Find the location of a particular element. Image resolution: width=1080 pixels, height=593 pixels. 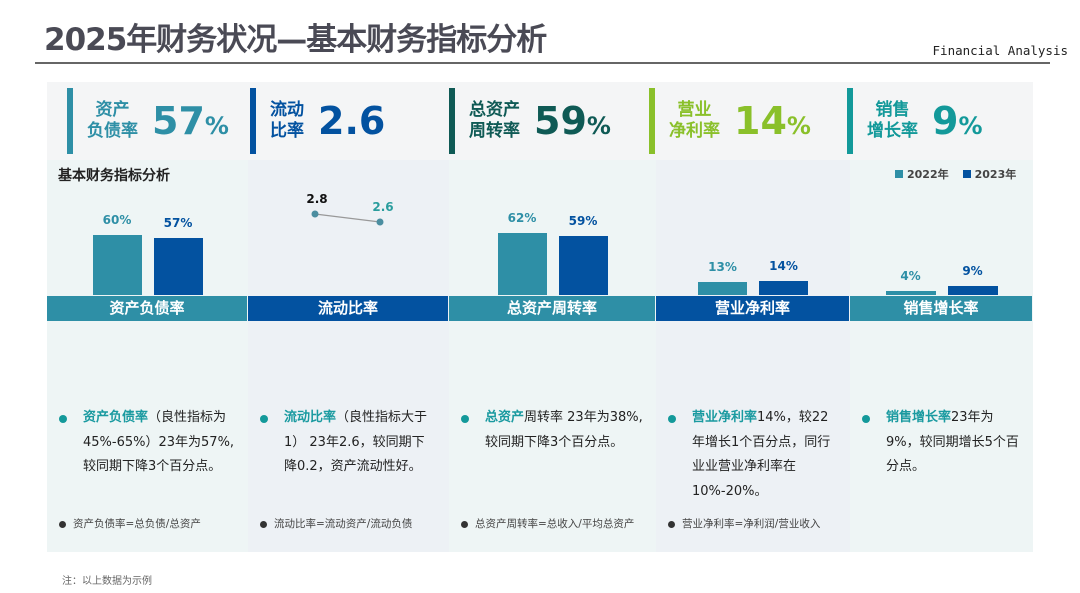

indicator-header: 销售增长率 is located at coordinates (941, 308).